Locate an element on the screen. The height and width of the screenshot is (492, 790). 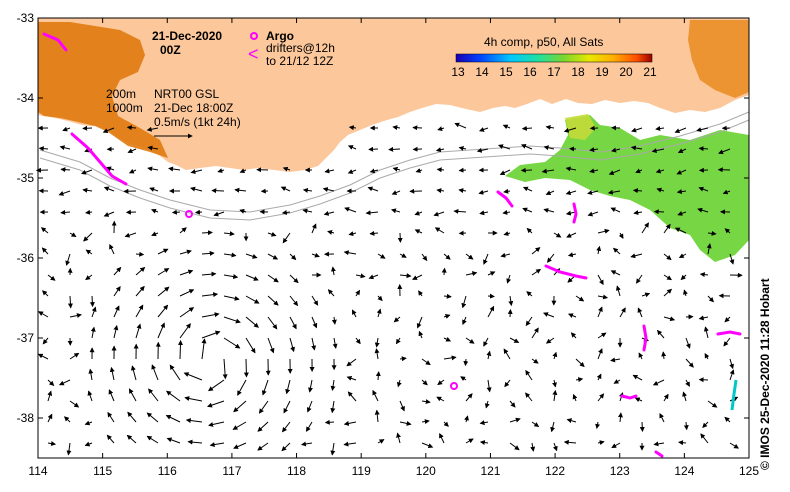
date-label: 21-Dec-2020 is located at coordinates (187, 36).